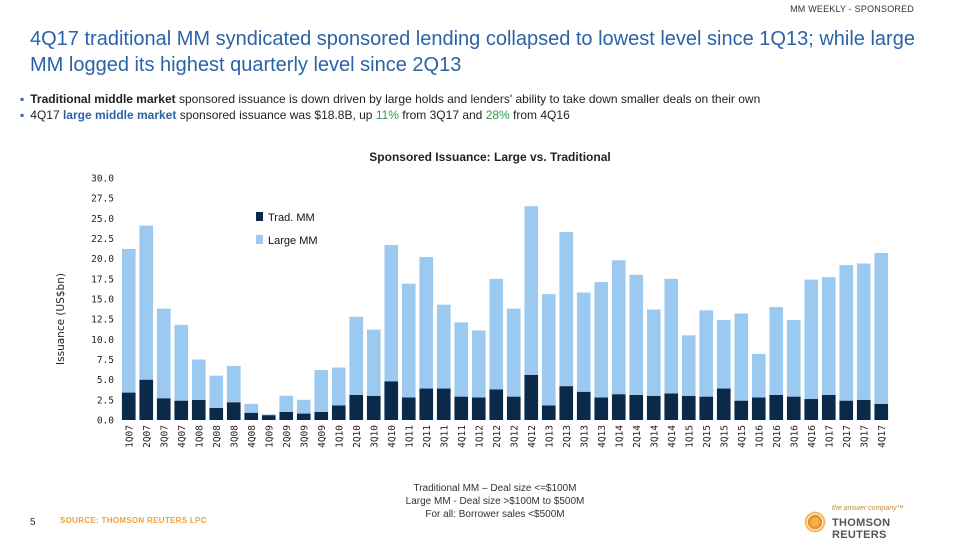 The height and width of the screenshot is (541, 960). I want to click on x-tick-label: 2Q11, so click(427, 436).